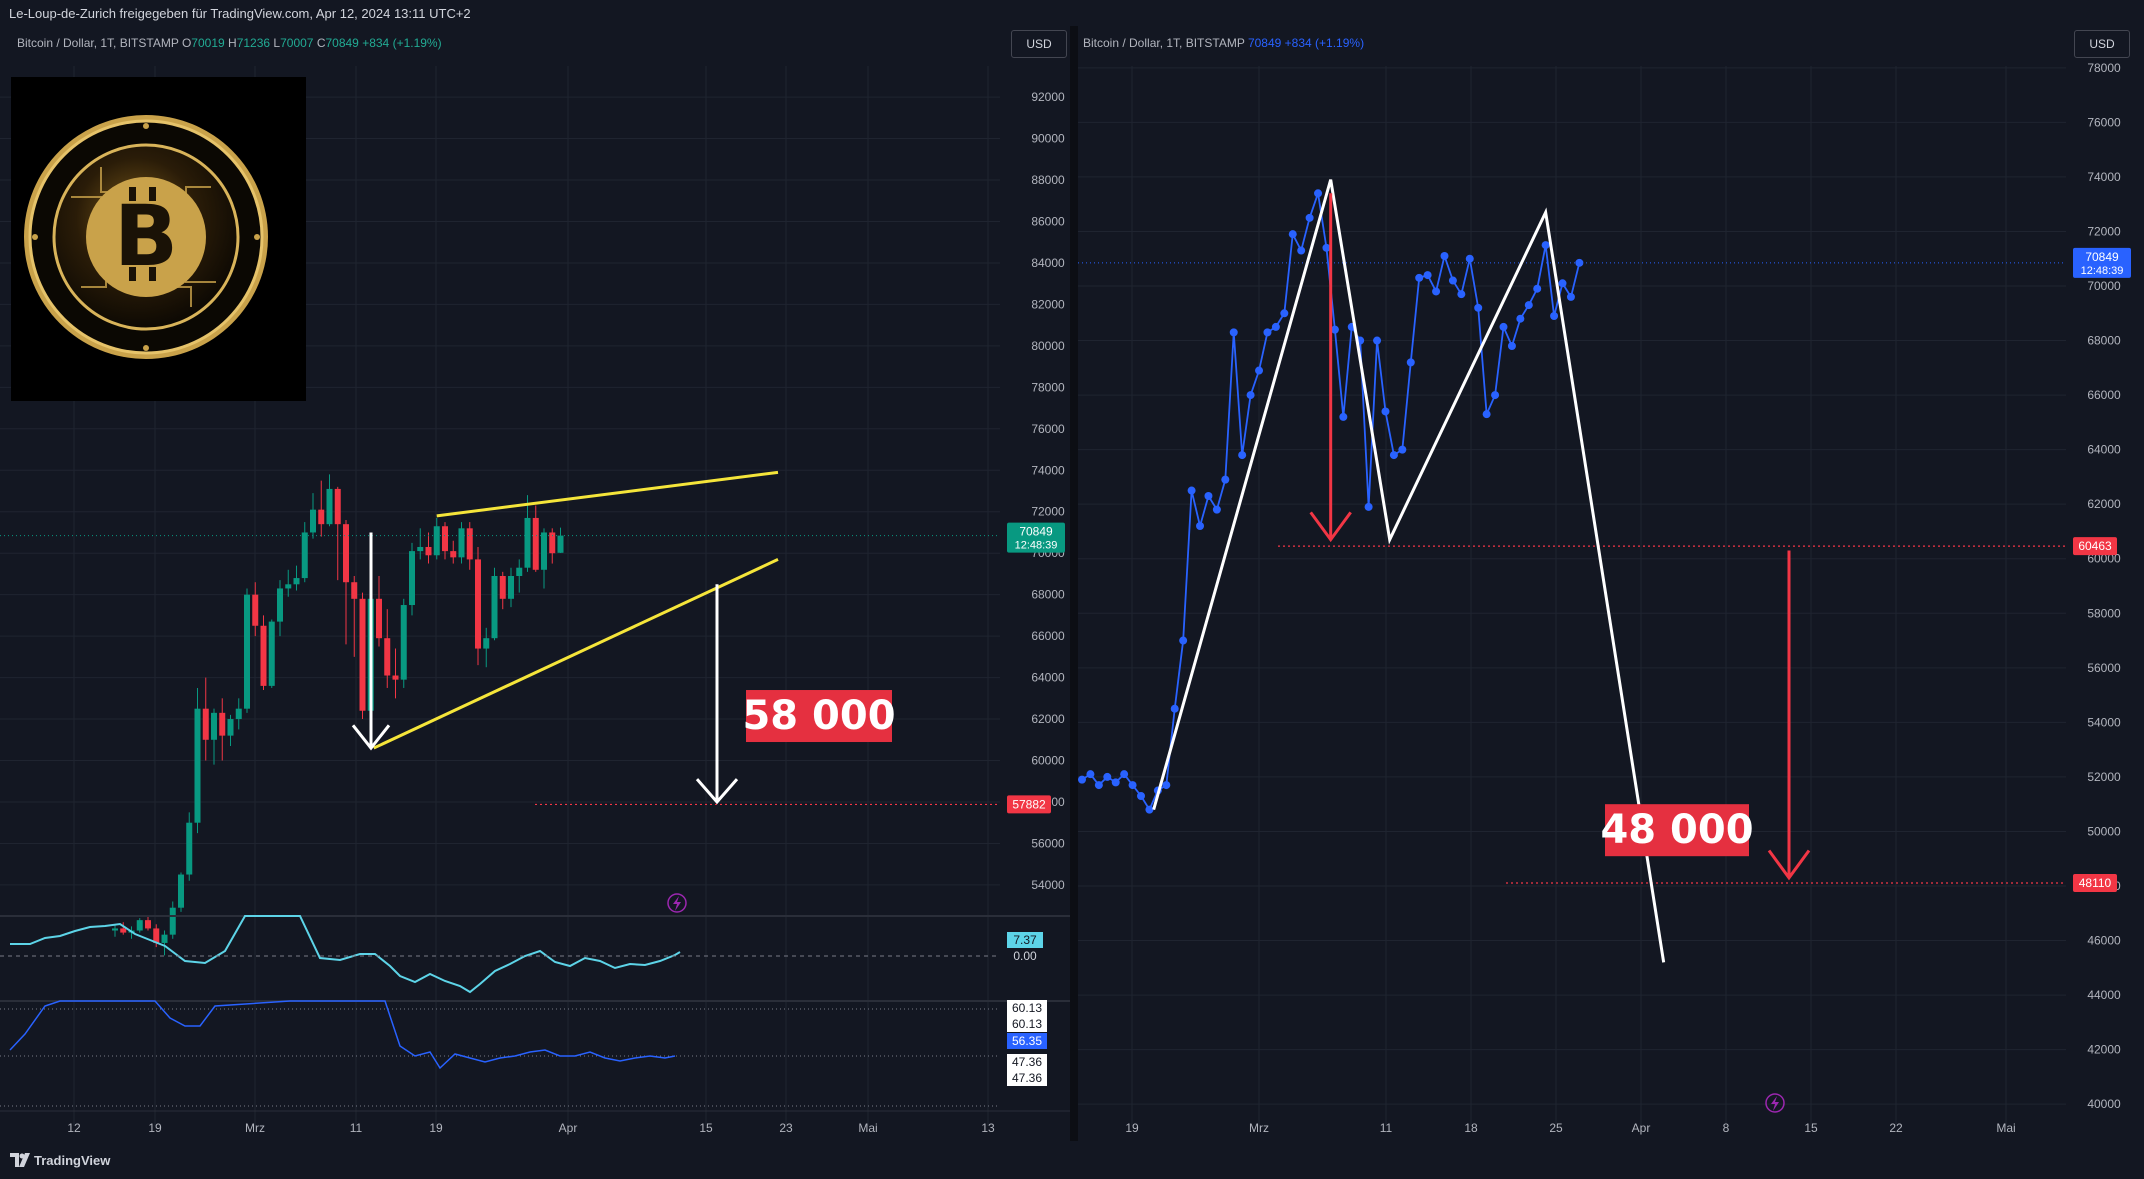 Image resolution: width=2144 pixels, height=1179 pixels. Describe the element at coordinates (2104, 286) in the screenshot. I see `price-tick-label: 70000` at that location.